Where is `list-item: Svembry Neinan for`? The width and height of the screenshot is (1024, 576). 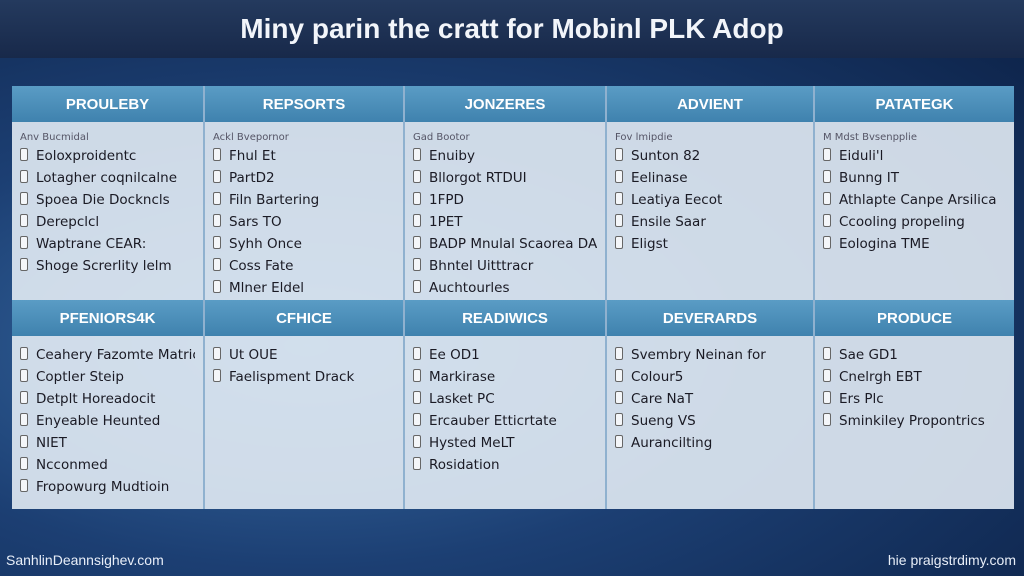 list-item: Svembry Neinan for is located at coordinates (710, 355).